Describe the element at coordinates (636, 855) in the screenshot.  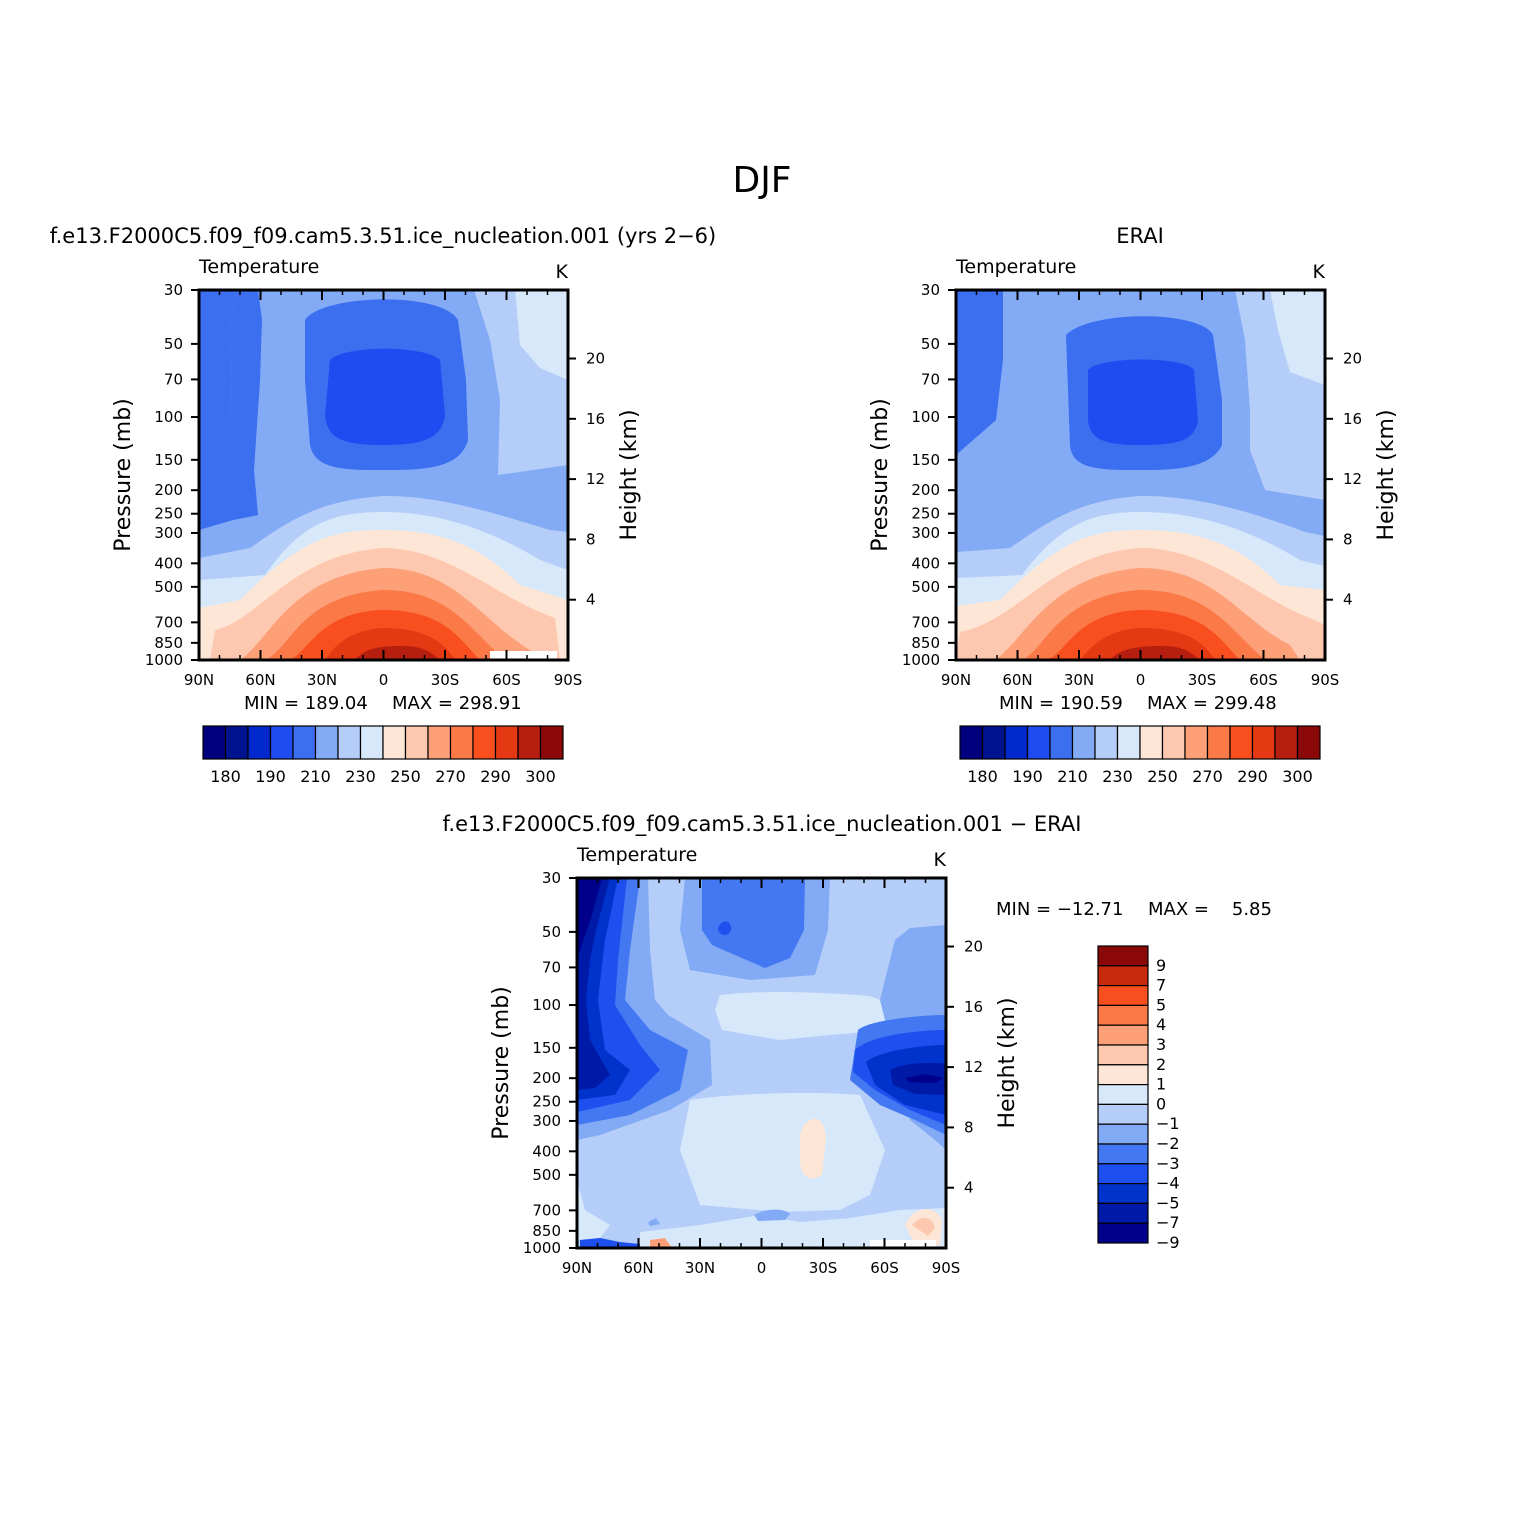
I see `variable-label: Temperature` at that location.